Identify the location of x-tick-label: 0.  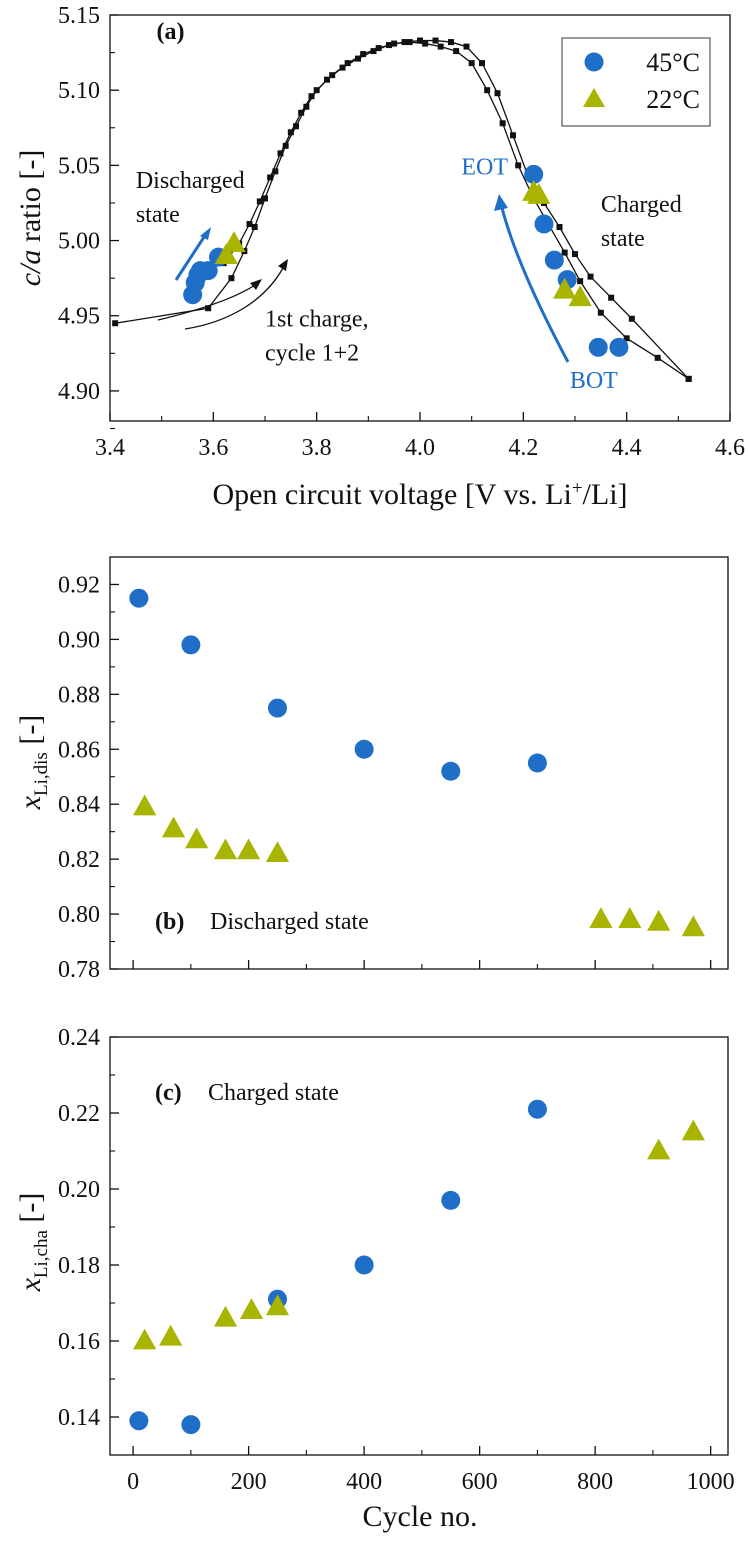
(133, 1482).